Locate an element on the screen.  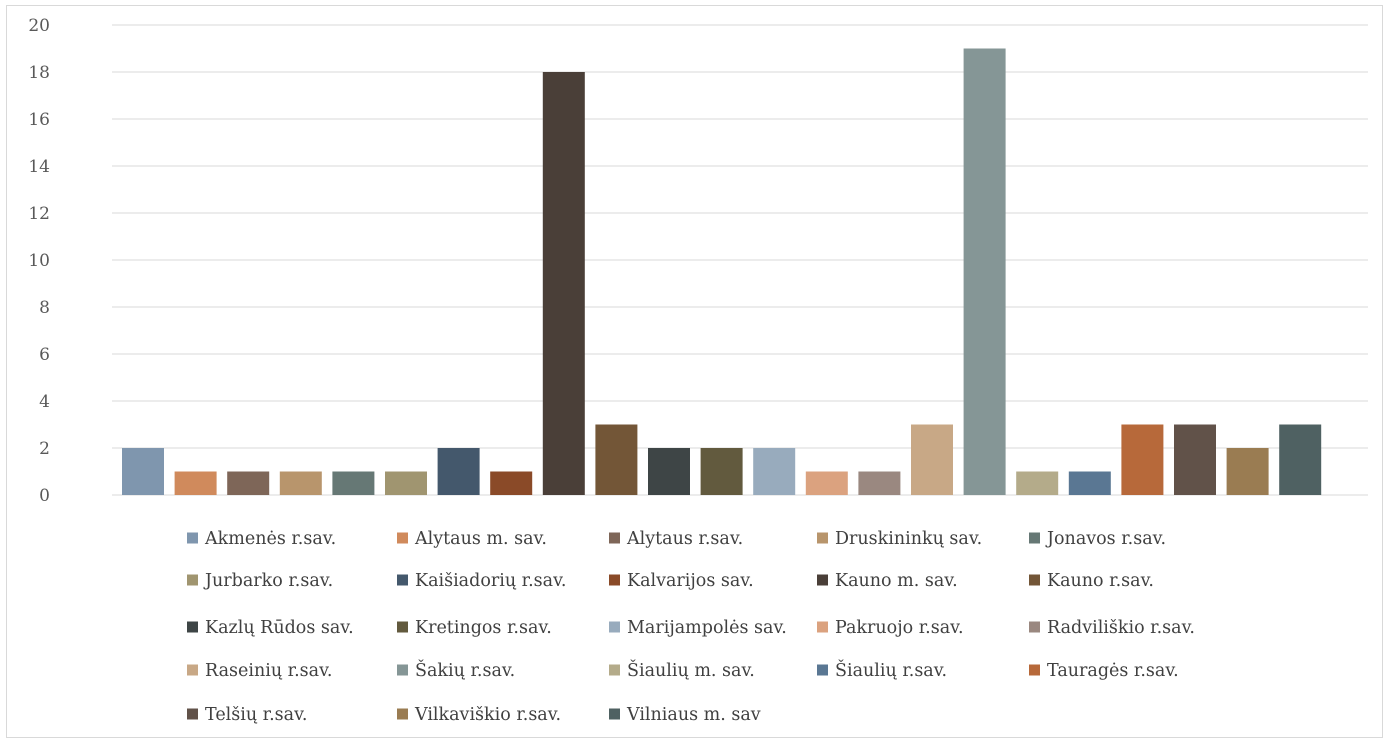
legend-item: Kaišiadorių r.sav. is located at coordinates (481, 581).